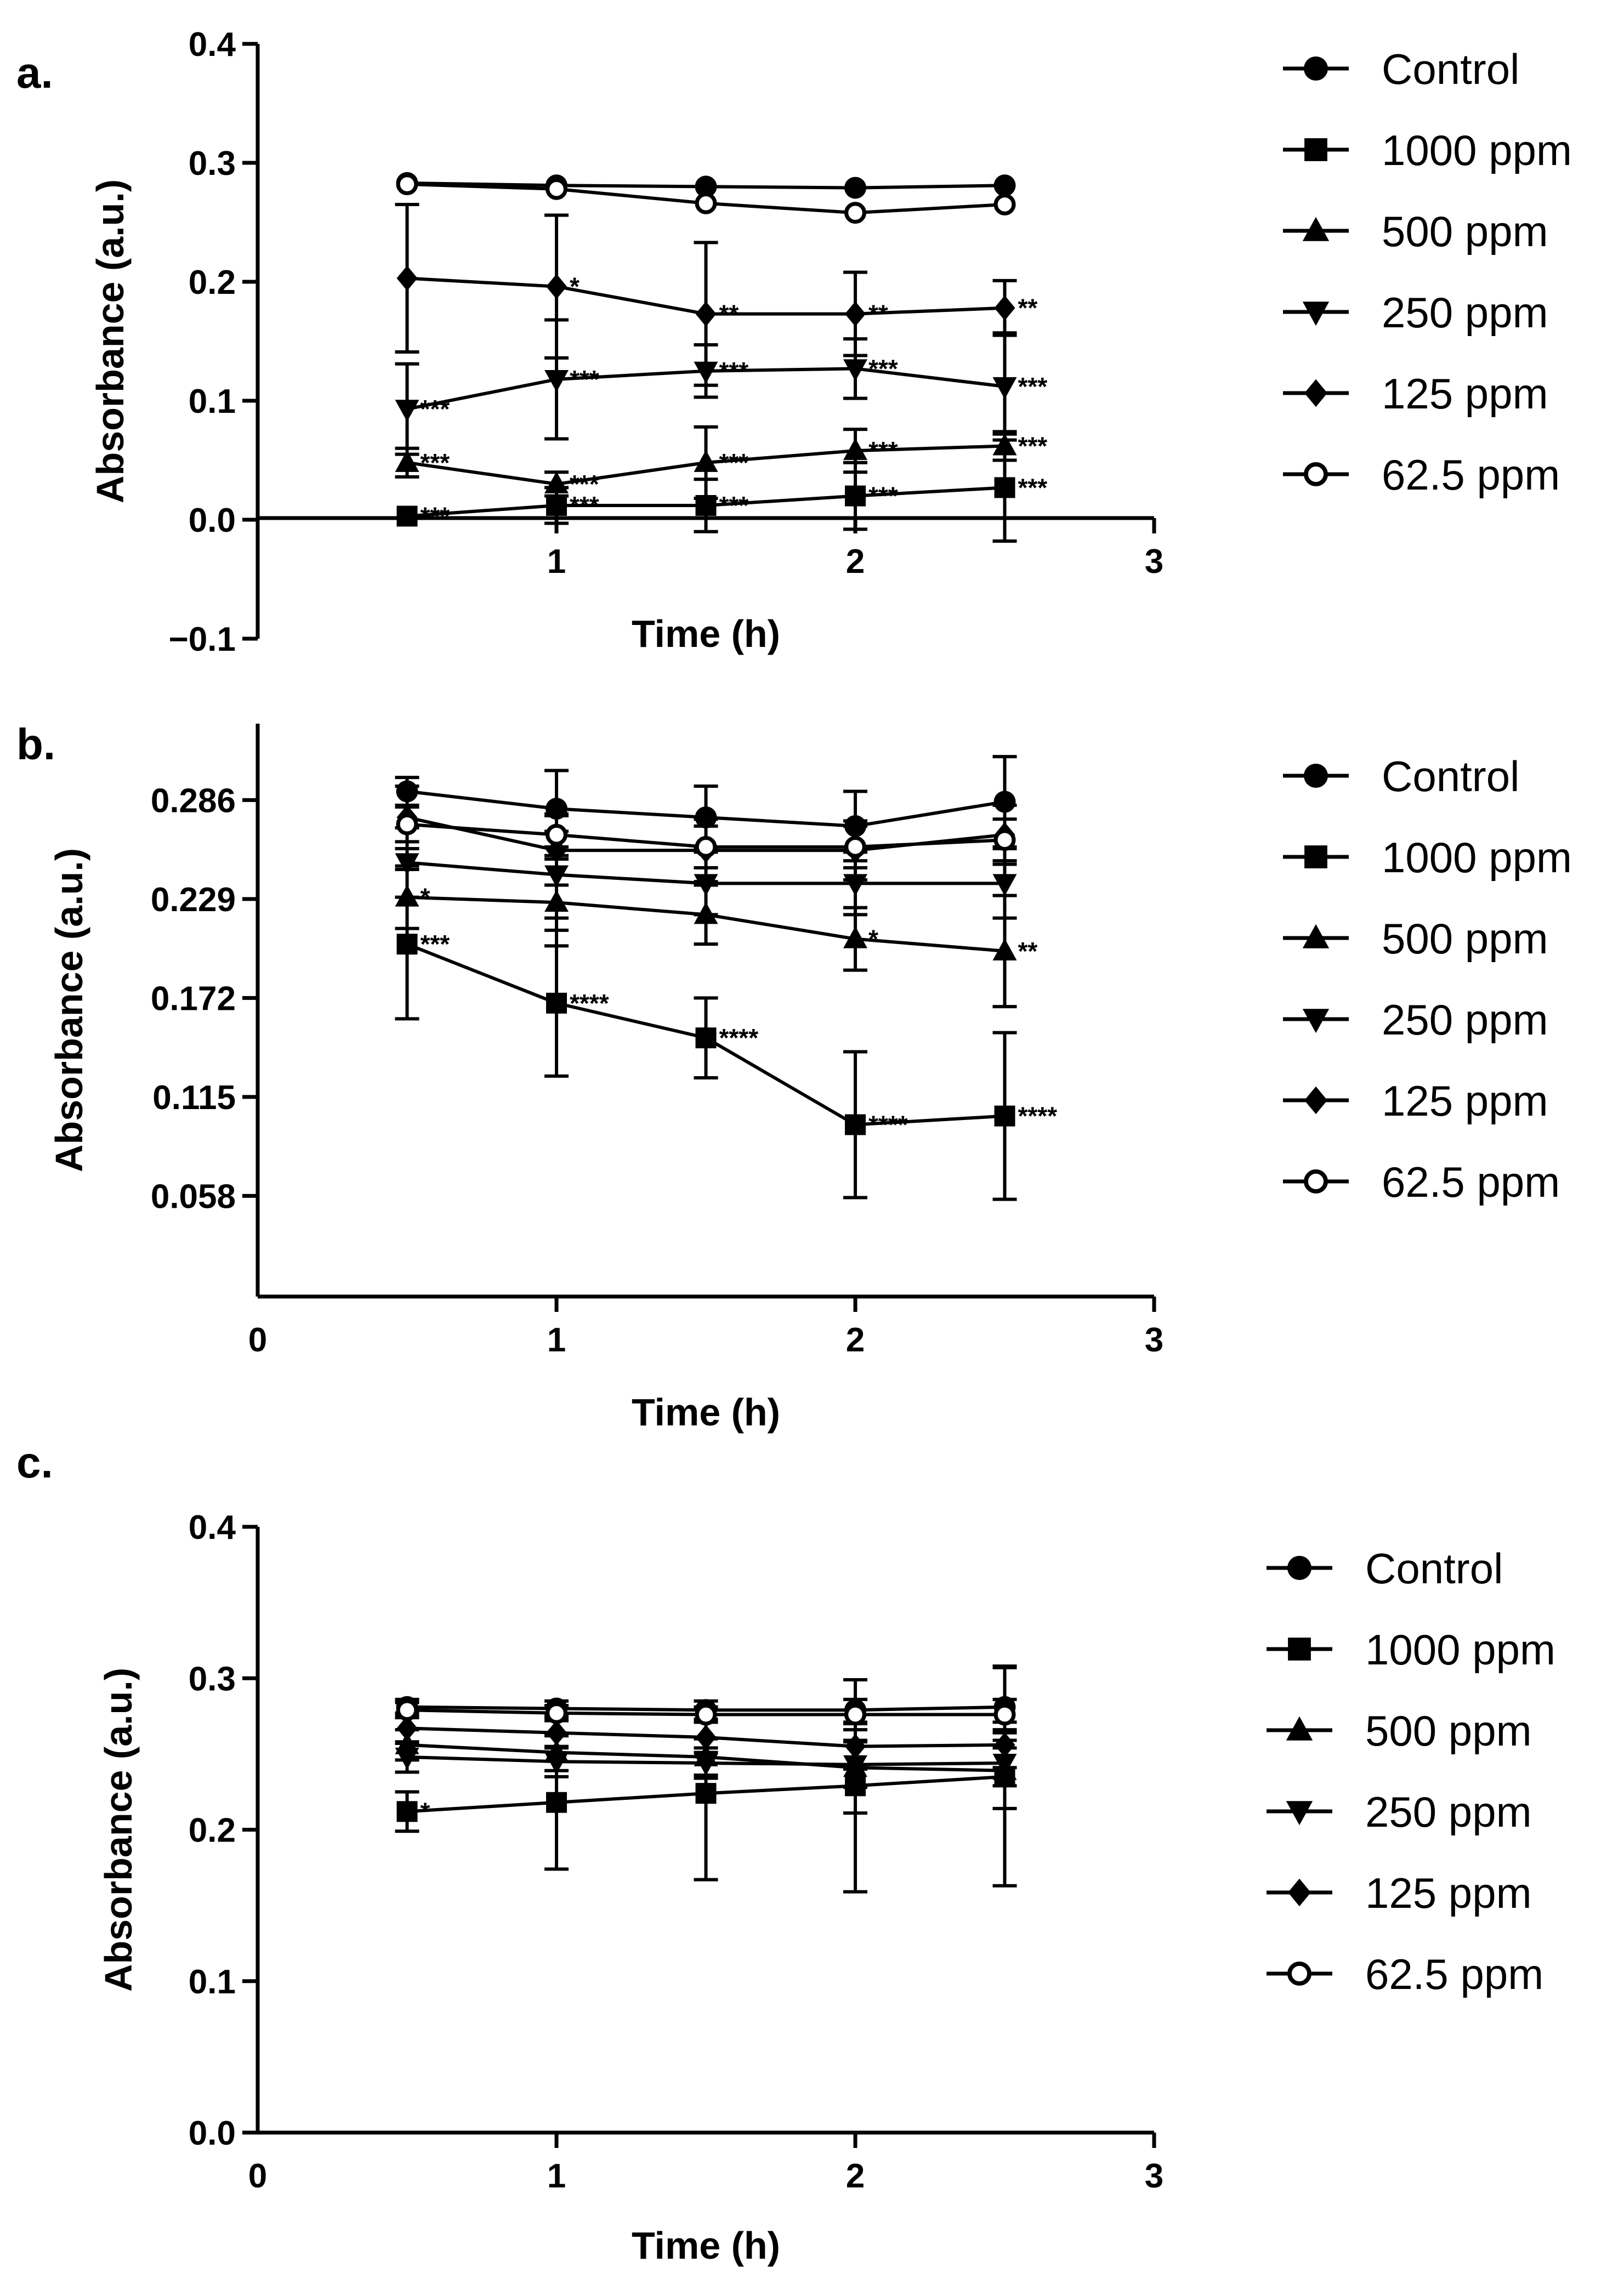 This screenshot has height=2285, width=1624. What do you see at coordinates (257, 2176) in the screenshot?
I see `x-tick-label: 0` at bounding box center [257, 2176].